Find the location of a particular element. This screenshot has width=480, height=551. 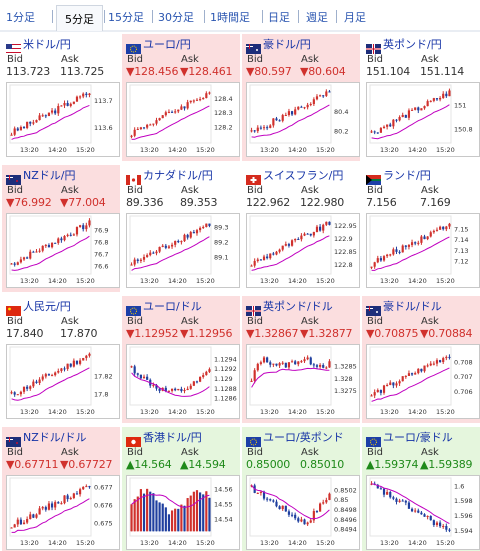

moving-average-line is located at coordinates (410, 253).